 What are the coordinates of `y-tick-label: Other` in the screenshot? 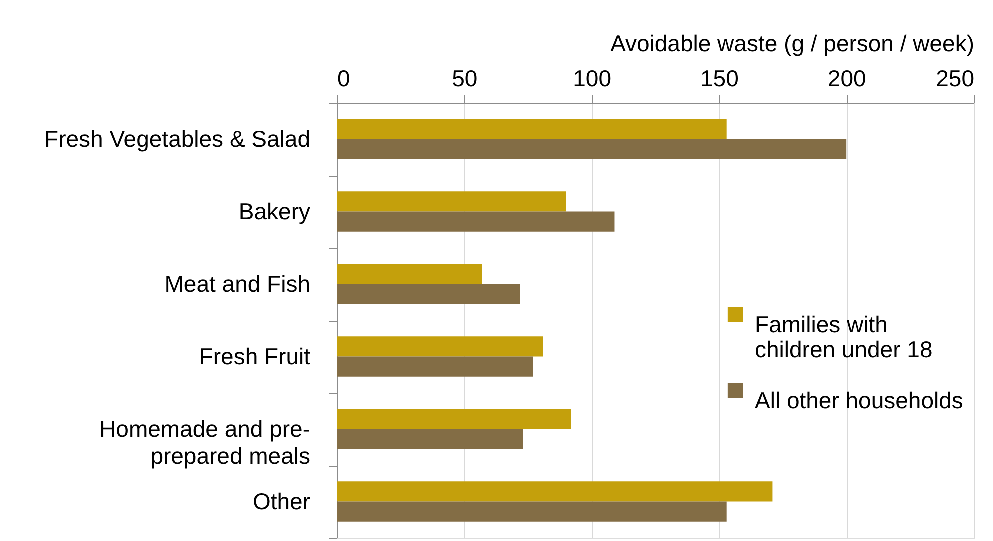 It's located at (281, 501).